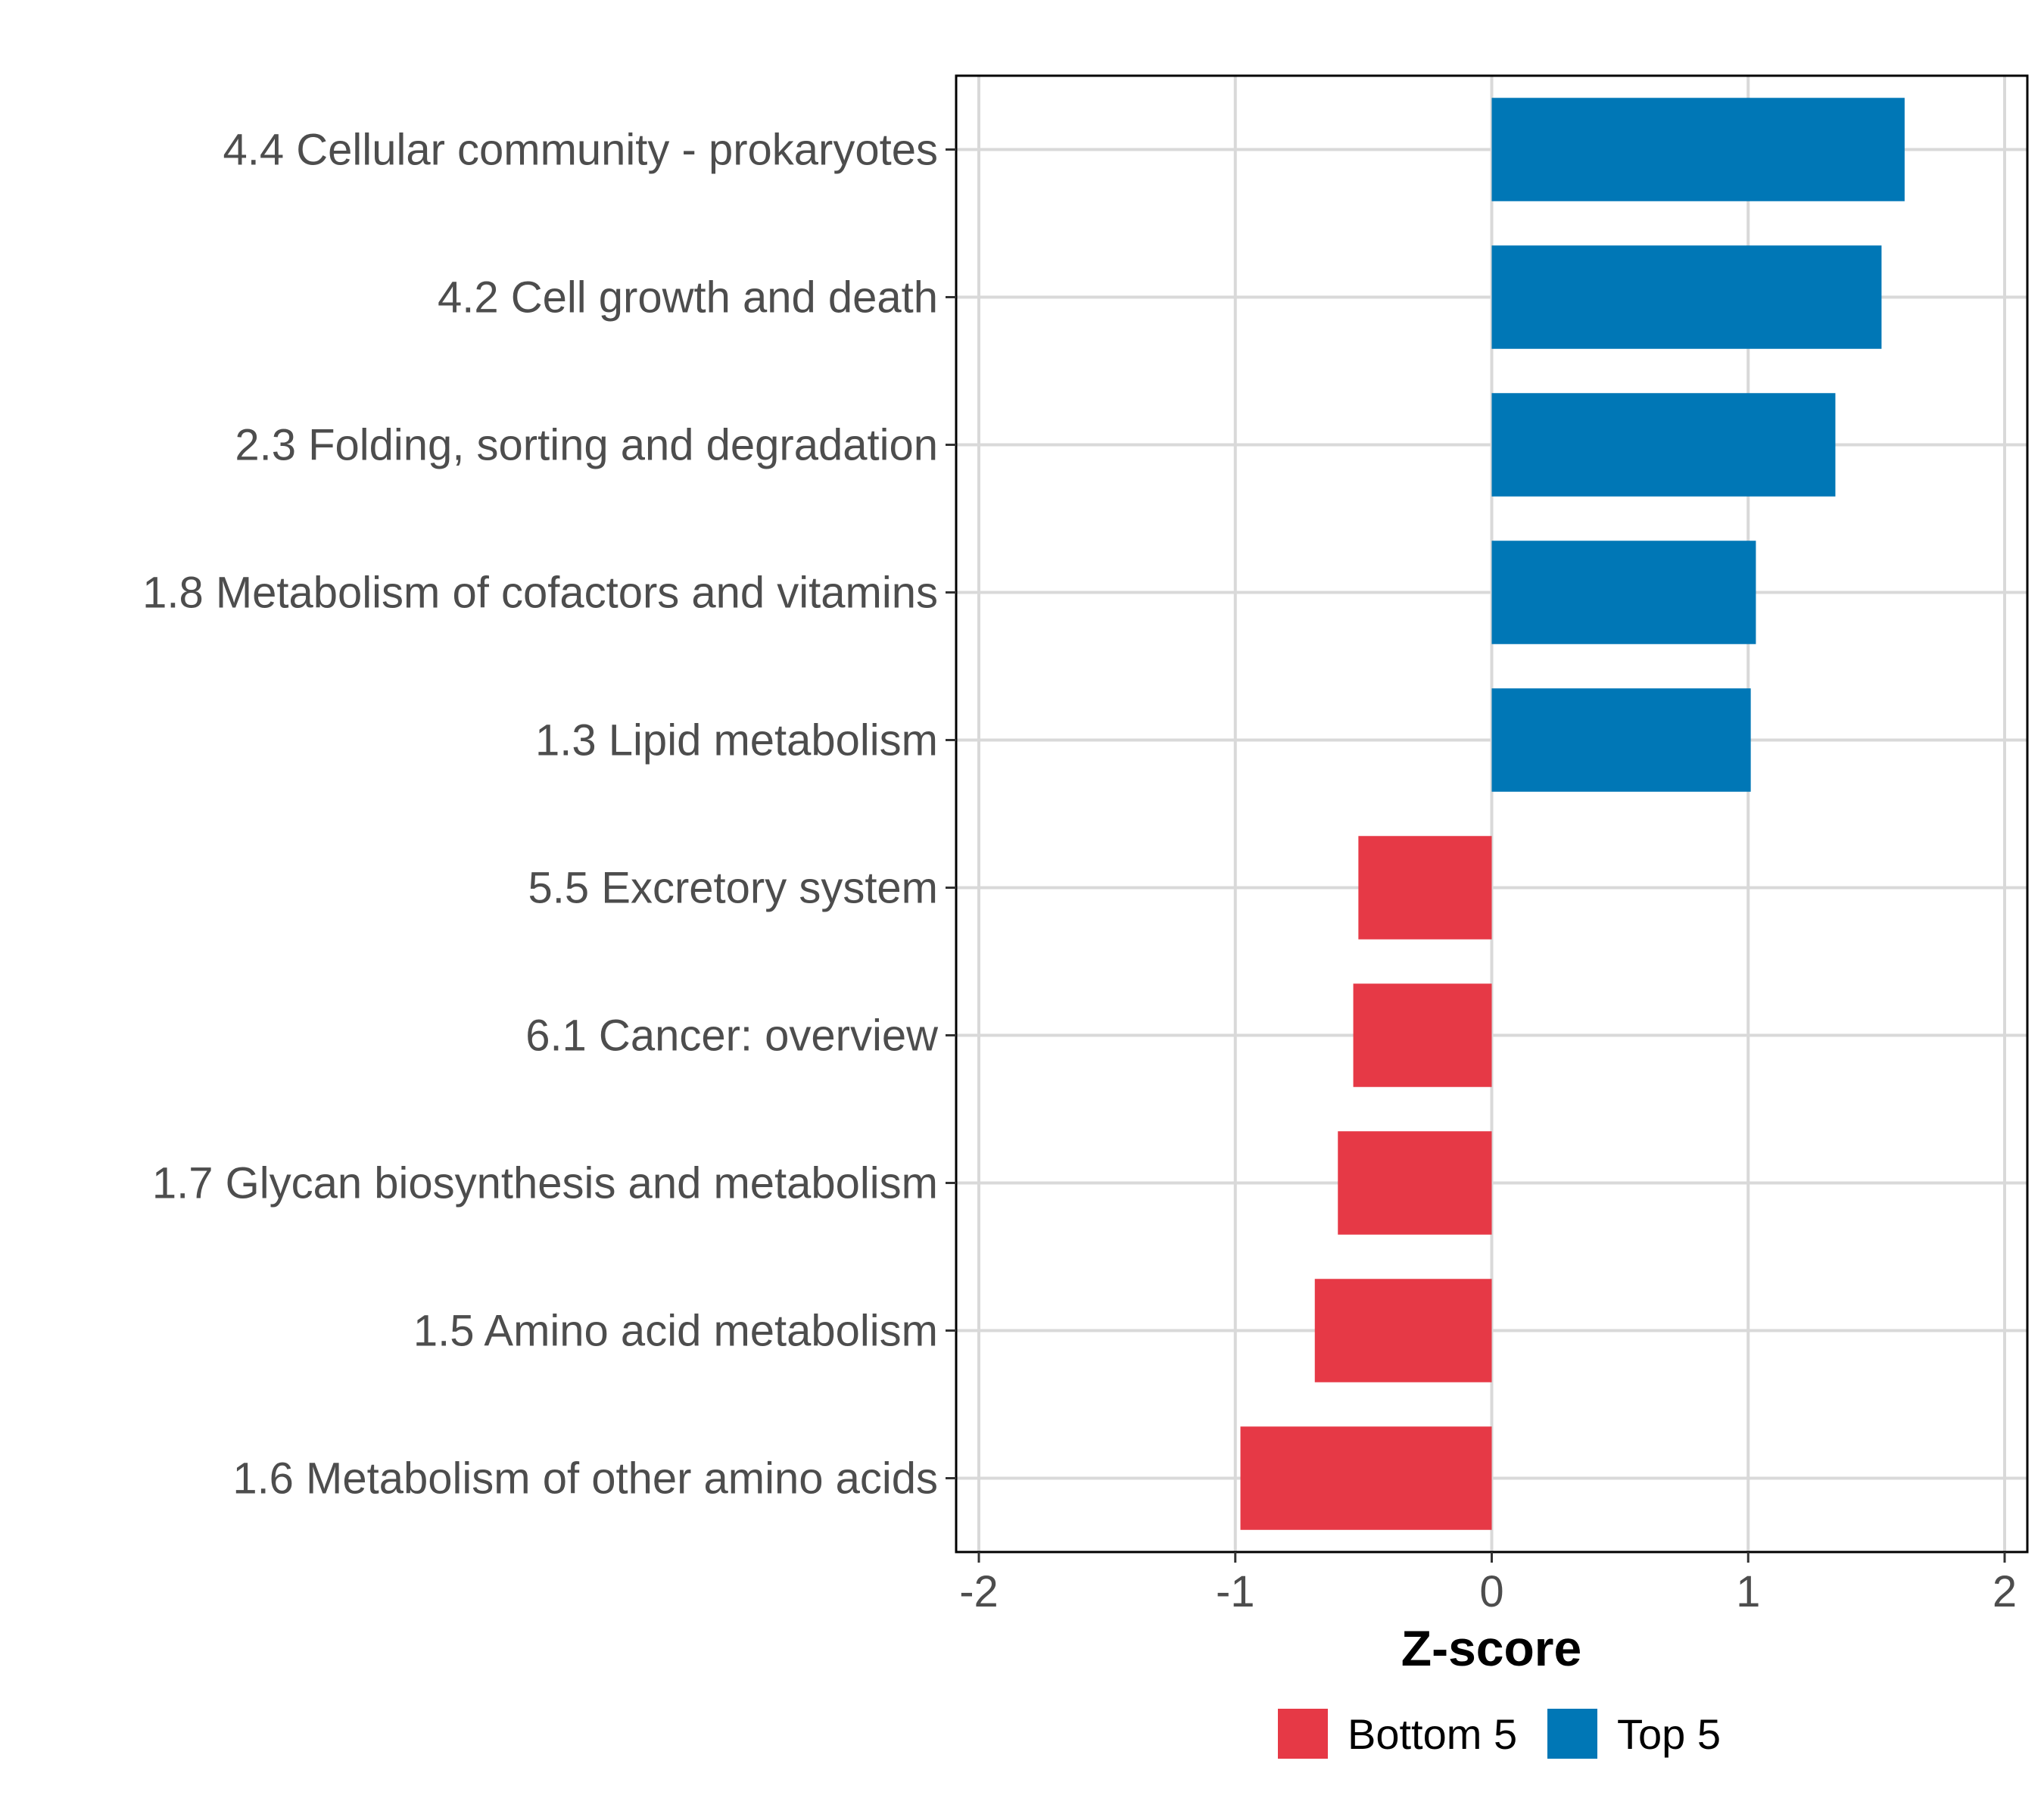 The height and width of the screenshot is (1817, 2044). What do you see at coordinates (1491, 1592) in the screenshot?
I see `x-tick-label: 0` at bounding box center [1491, 1592].